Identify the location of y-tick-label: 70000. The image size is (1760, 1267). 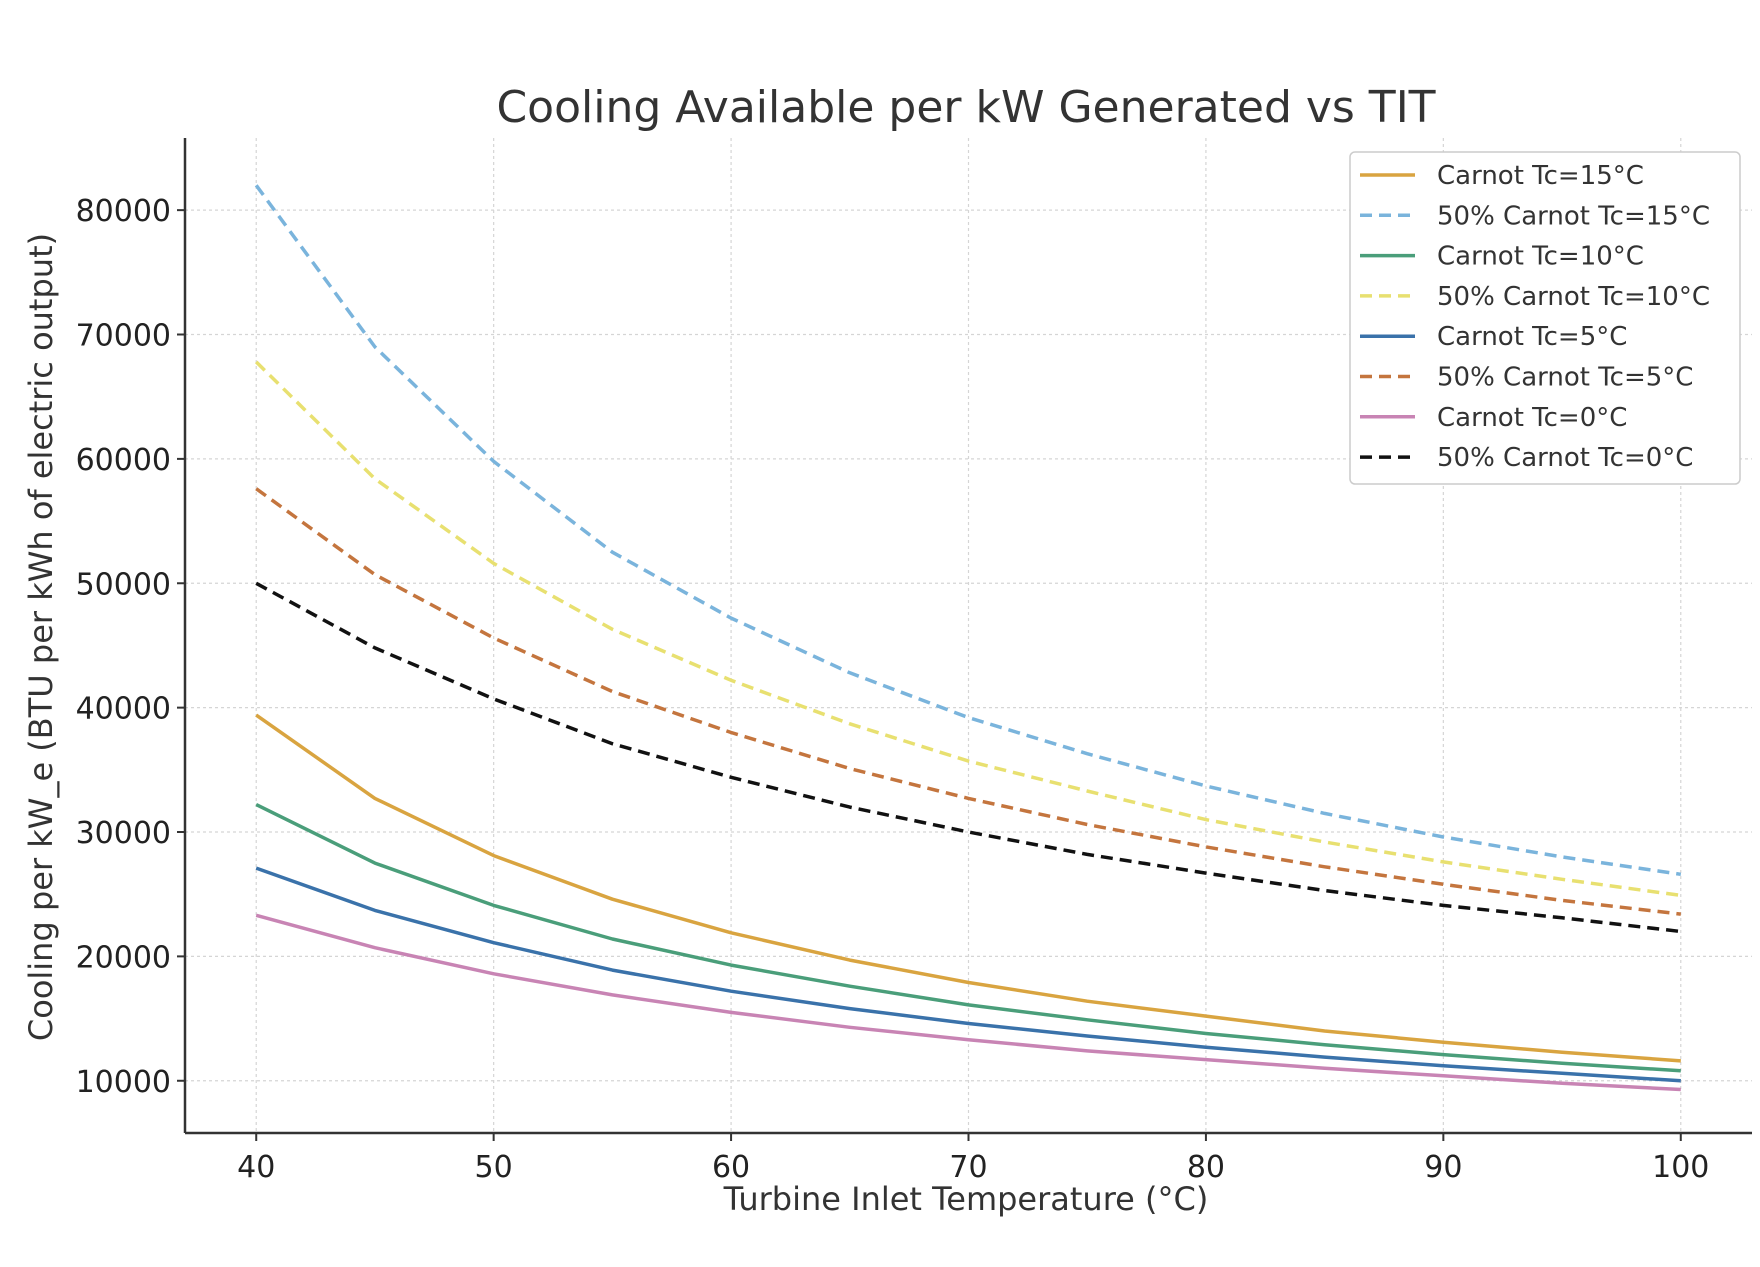
(123, 336).